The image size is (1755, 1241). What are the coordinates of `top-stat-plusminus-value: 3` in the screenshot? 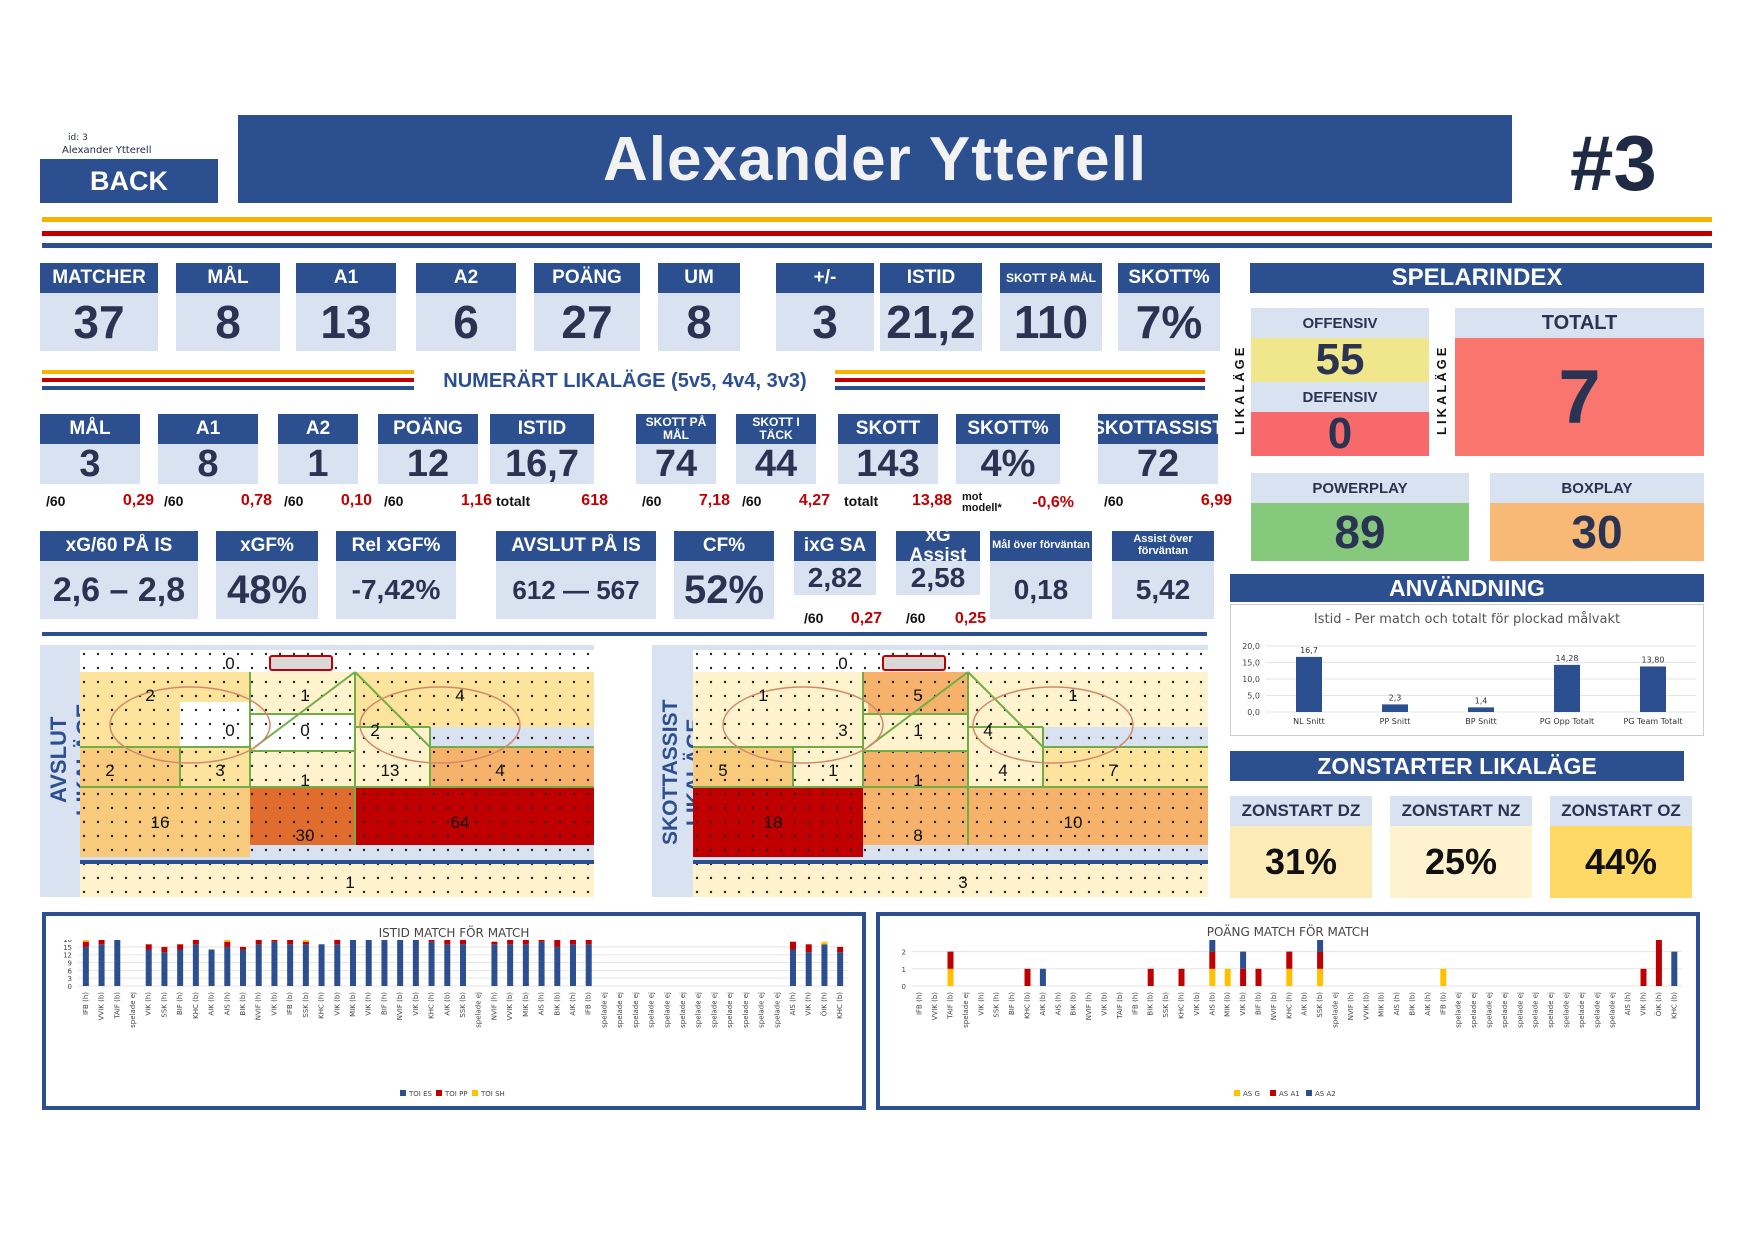 It's located at (825, 322).